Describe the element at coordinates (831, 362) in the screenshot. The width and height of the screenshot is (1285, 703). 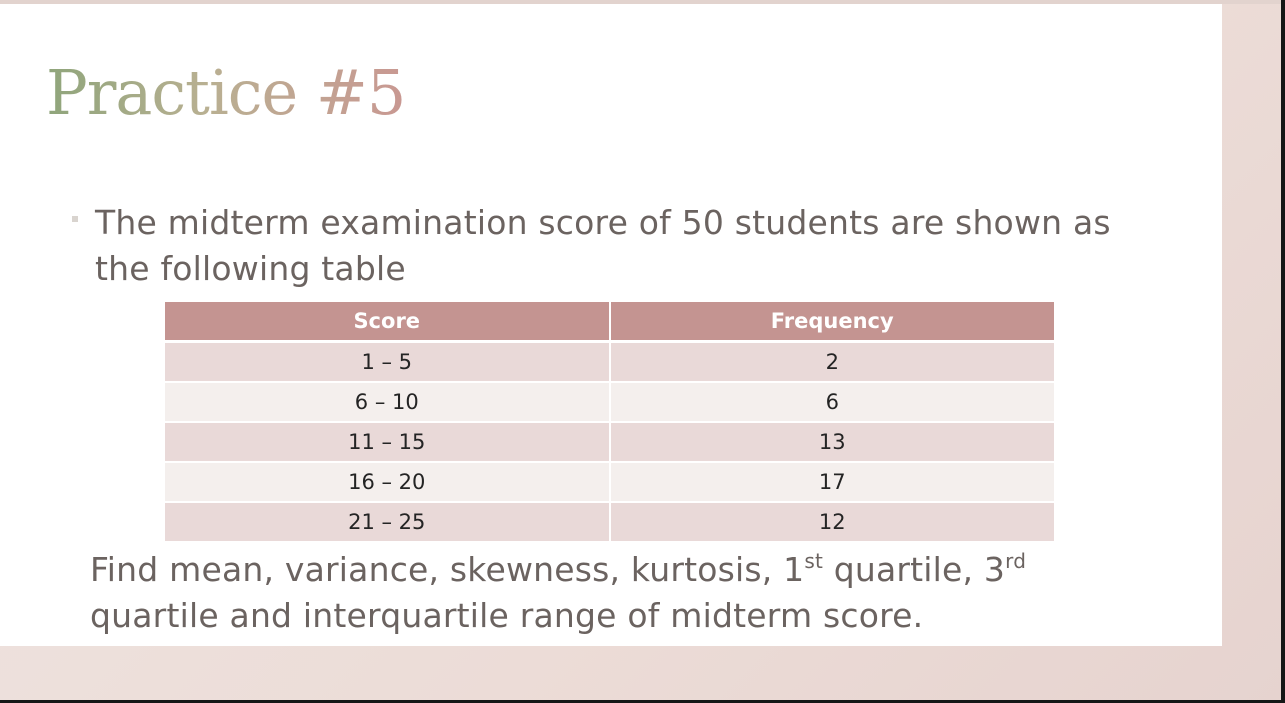
I see `frequency-cell: 2` at that location.